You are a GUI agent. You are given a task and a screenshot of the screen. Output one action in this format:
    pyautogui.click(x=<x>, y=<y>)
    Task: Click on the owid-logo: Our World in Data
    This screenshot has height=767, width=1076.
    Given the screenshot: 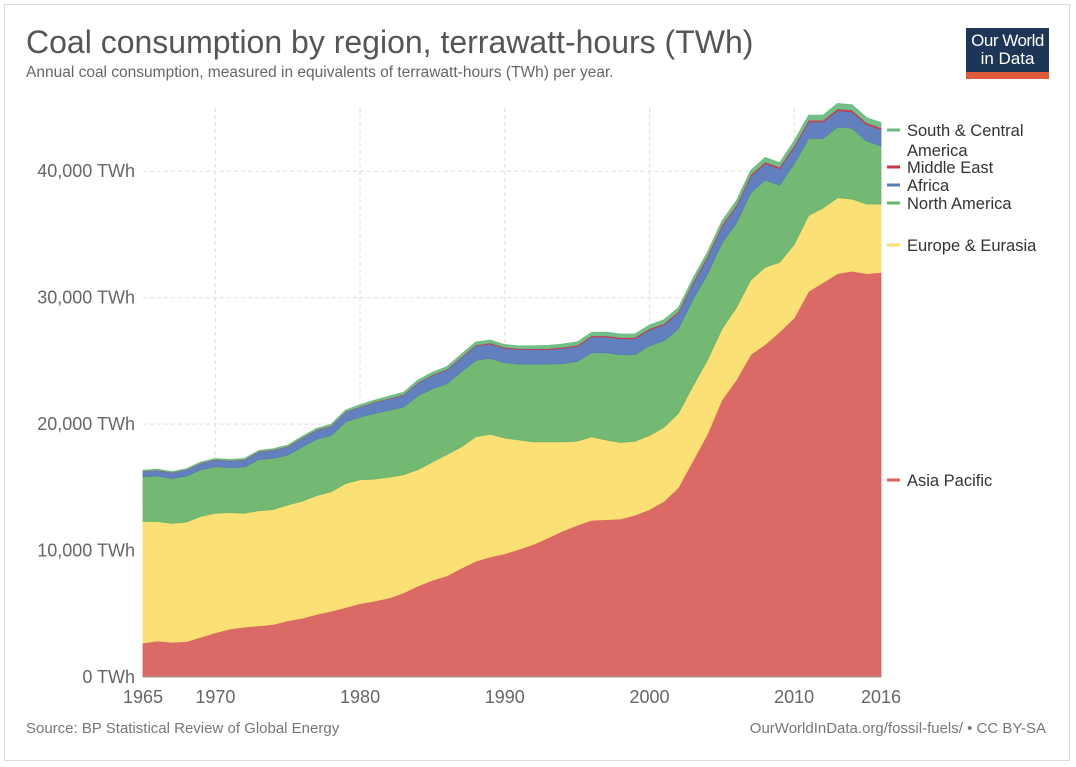 What is the action you would take?
    pyautogui.click(x=1007, y=53)
    